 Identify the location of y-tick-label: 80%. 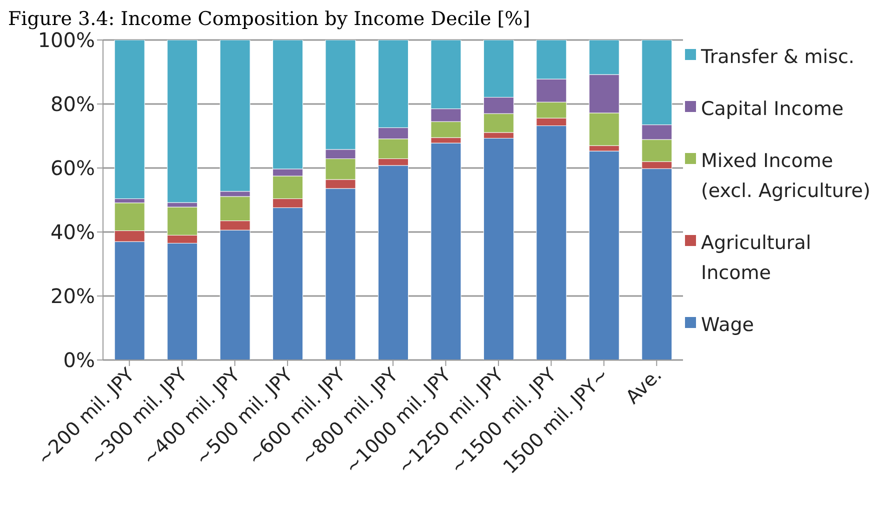
(72, 104).